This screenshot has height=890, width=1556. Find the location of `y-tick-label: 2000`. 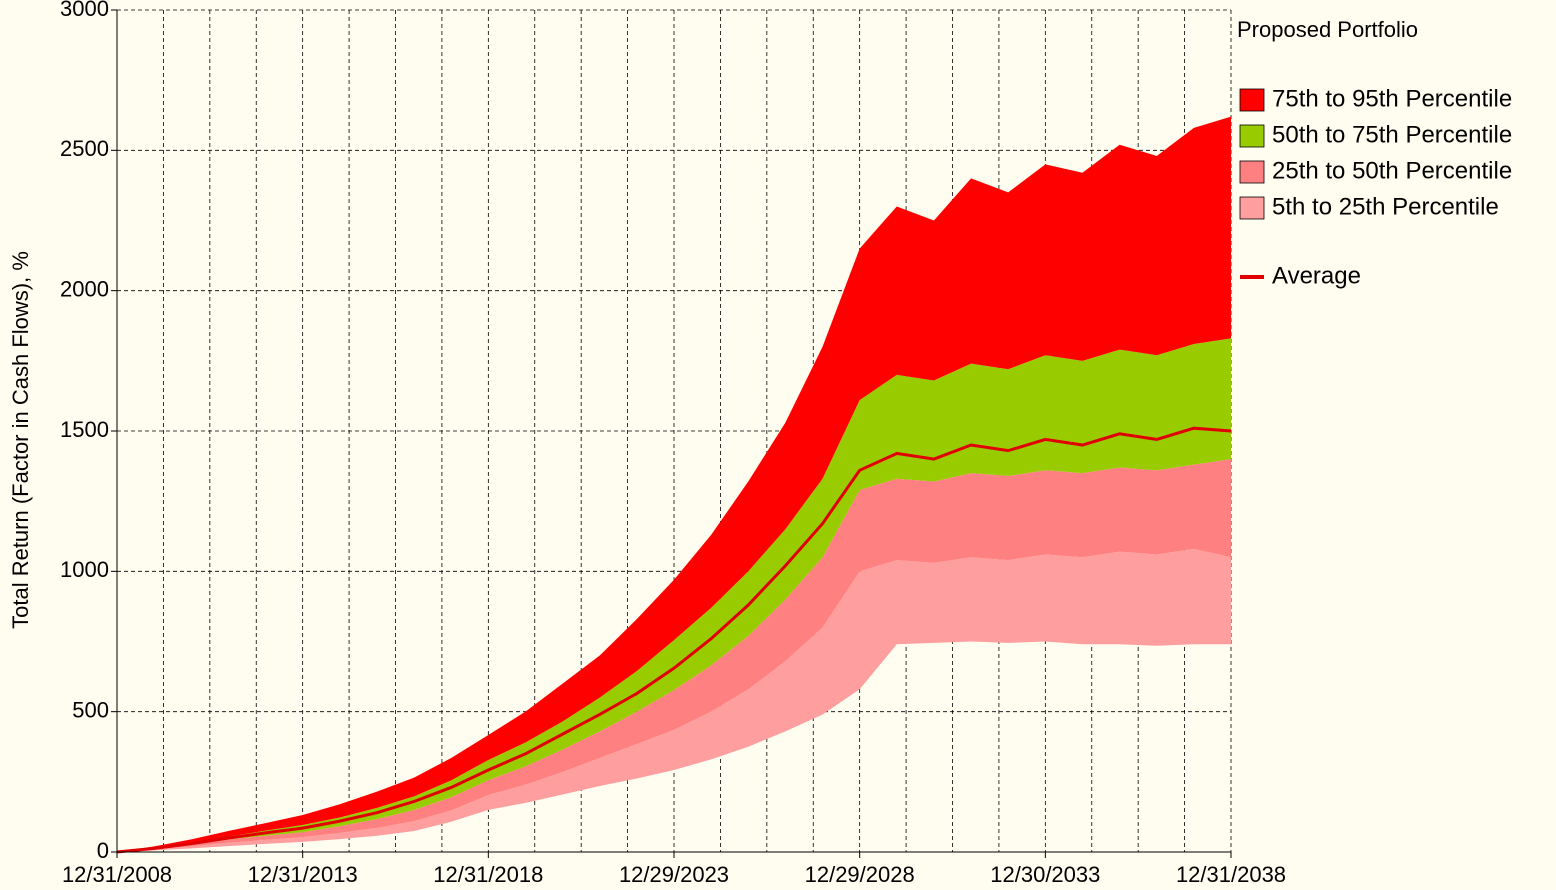

y-tick-label: 2000 is located at coordinates (84, 288).